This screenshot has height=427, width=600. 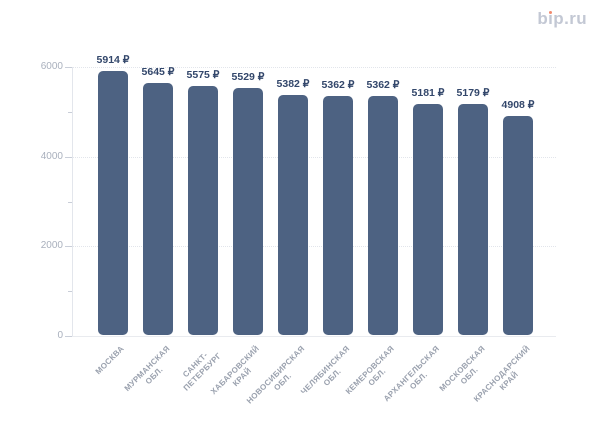 What do you see at coordinates (147, 368) in the screenshot?
I see `x-axis-category-label: МУРМАНСКАЯ ОБЛ.` at bounding box center [147, 368].